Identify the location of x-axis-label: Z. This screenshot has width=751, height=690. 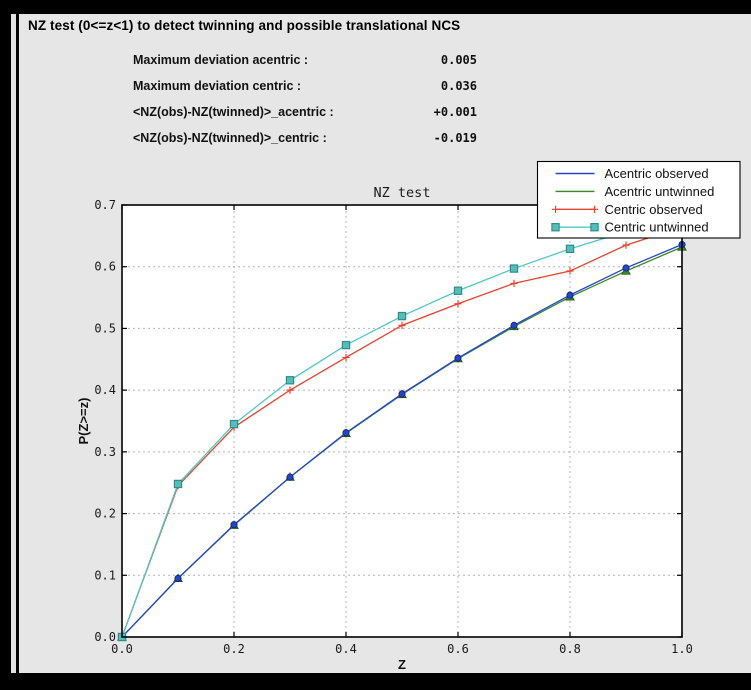
(402, 664).